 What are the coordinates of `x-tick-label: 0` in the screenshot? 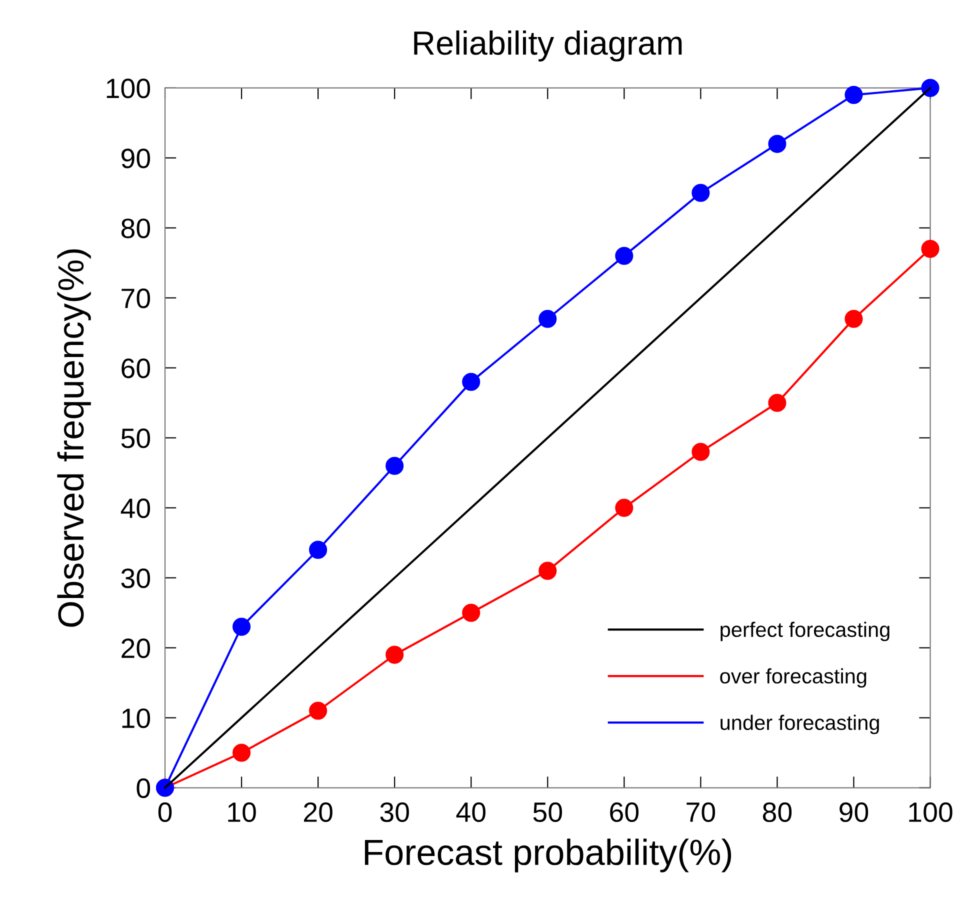 It's located at (165, 812).